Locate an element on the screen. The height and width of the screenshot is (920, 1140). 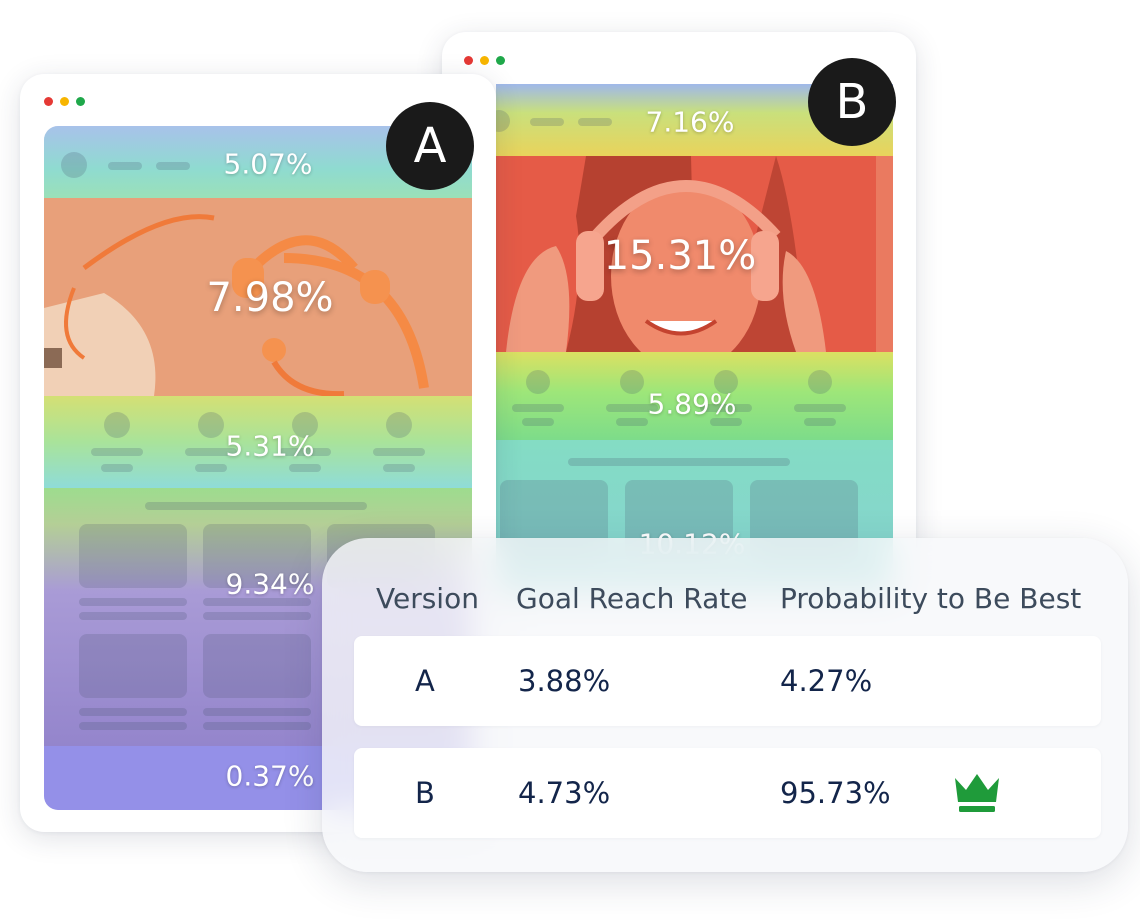
cell-version: A is located at coordinates (425, 681).